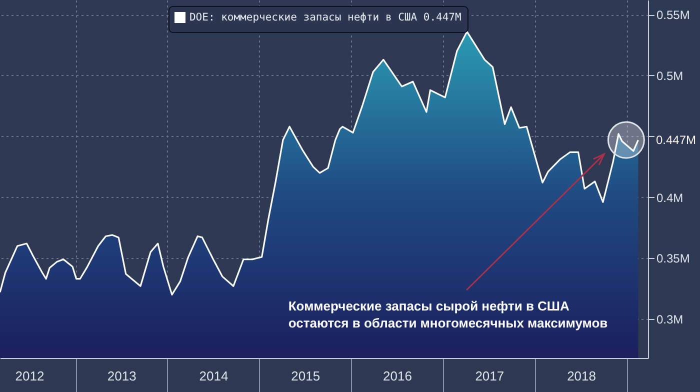 Image resolution: width=700 pixels, height=392 pixels. What do you see at coordinates (397, 376) in the screenshot?
I see `x-tick-label: 2016` at bounding box center [397, 376].